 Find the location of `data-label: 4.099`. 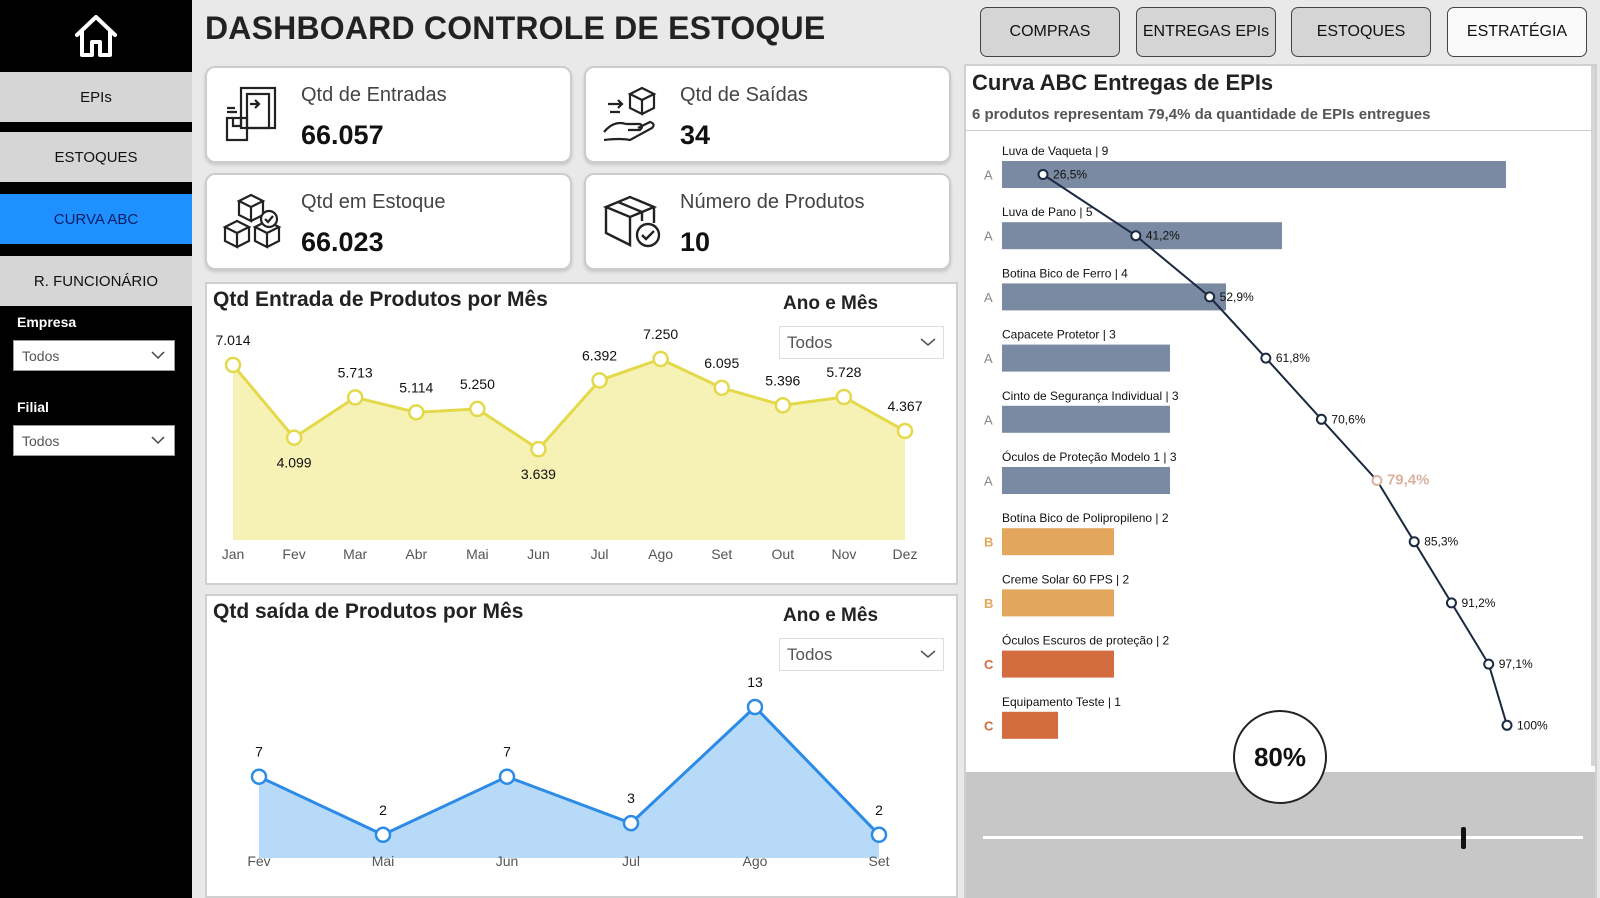

data-label: 4.099 is located at coordinates (294, 463).